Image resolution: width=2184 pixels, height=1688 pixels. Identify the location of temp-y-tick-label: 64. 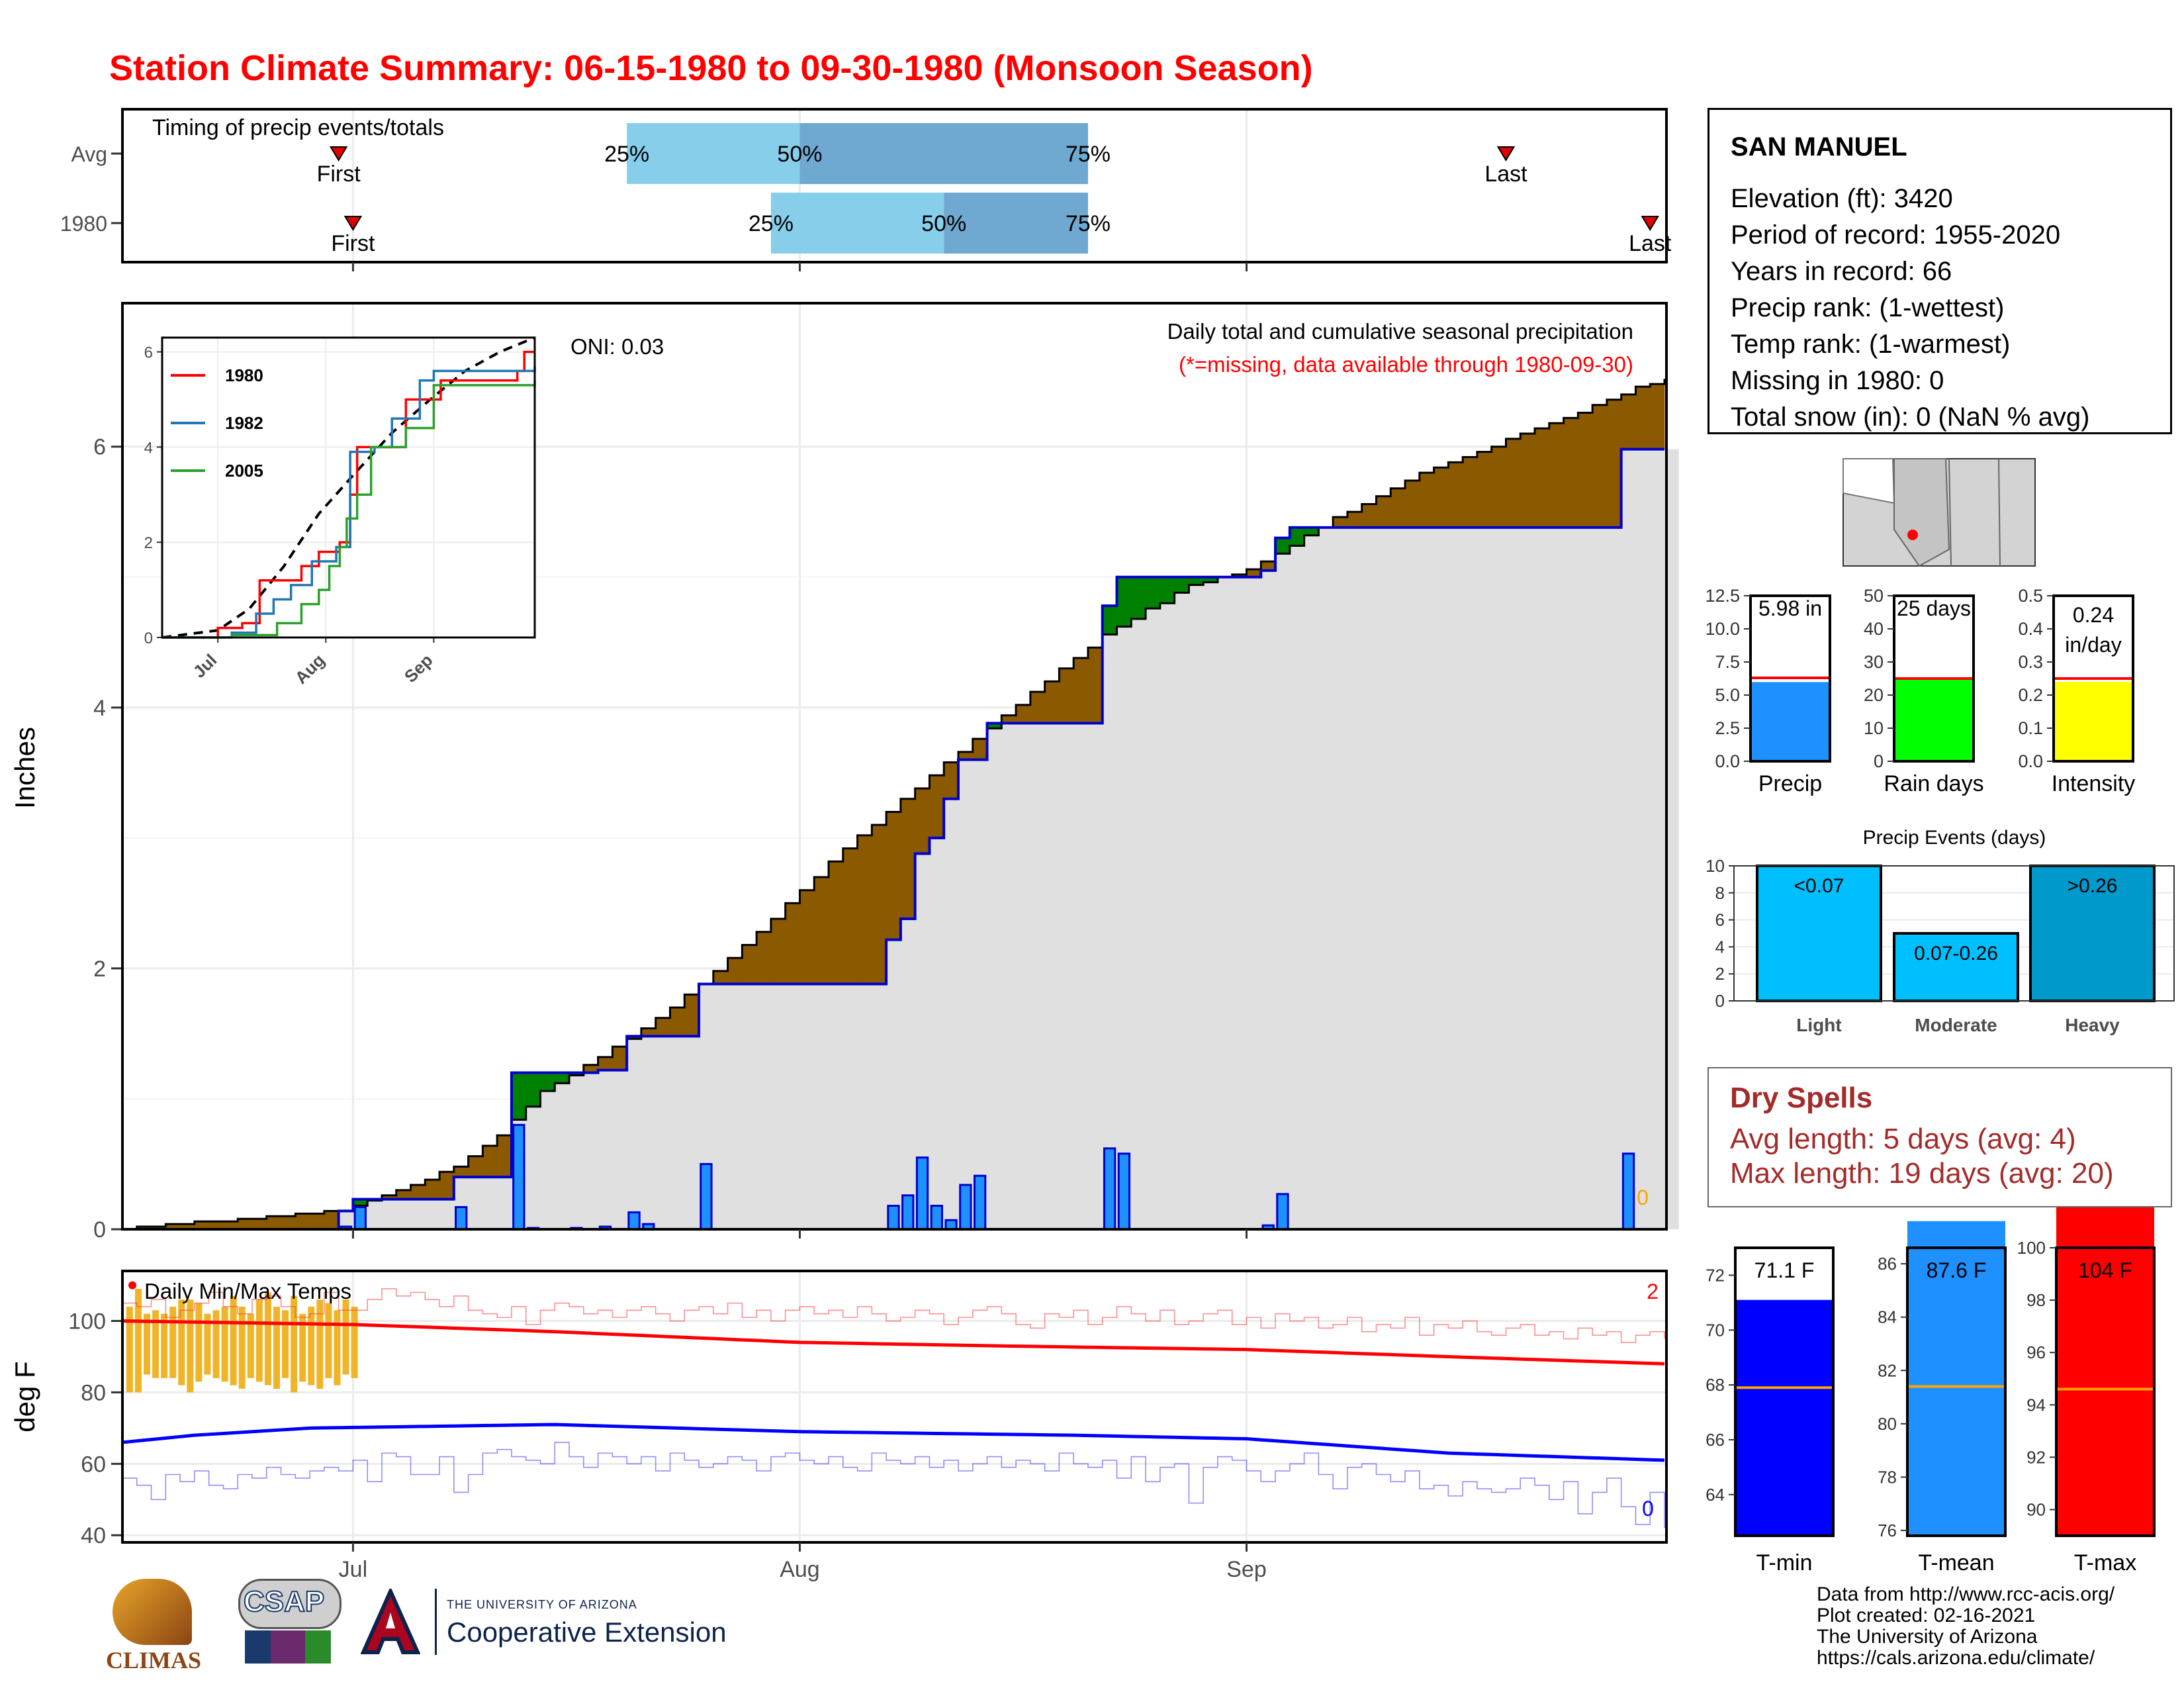
(1715, 1495).